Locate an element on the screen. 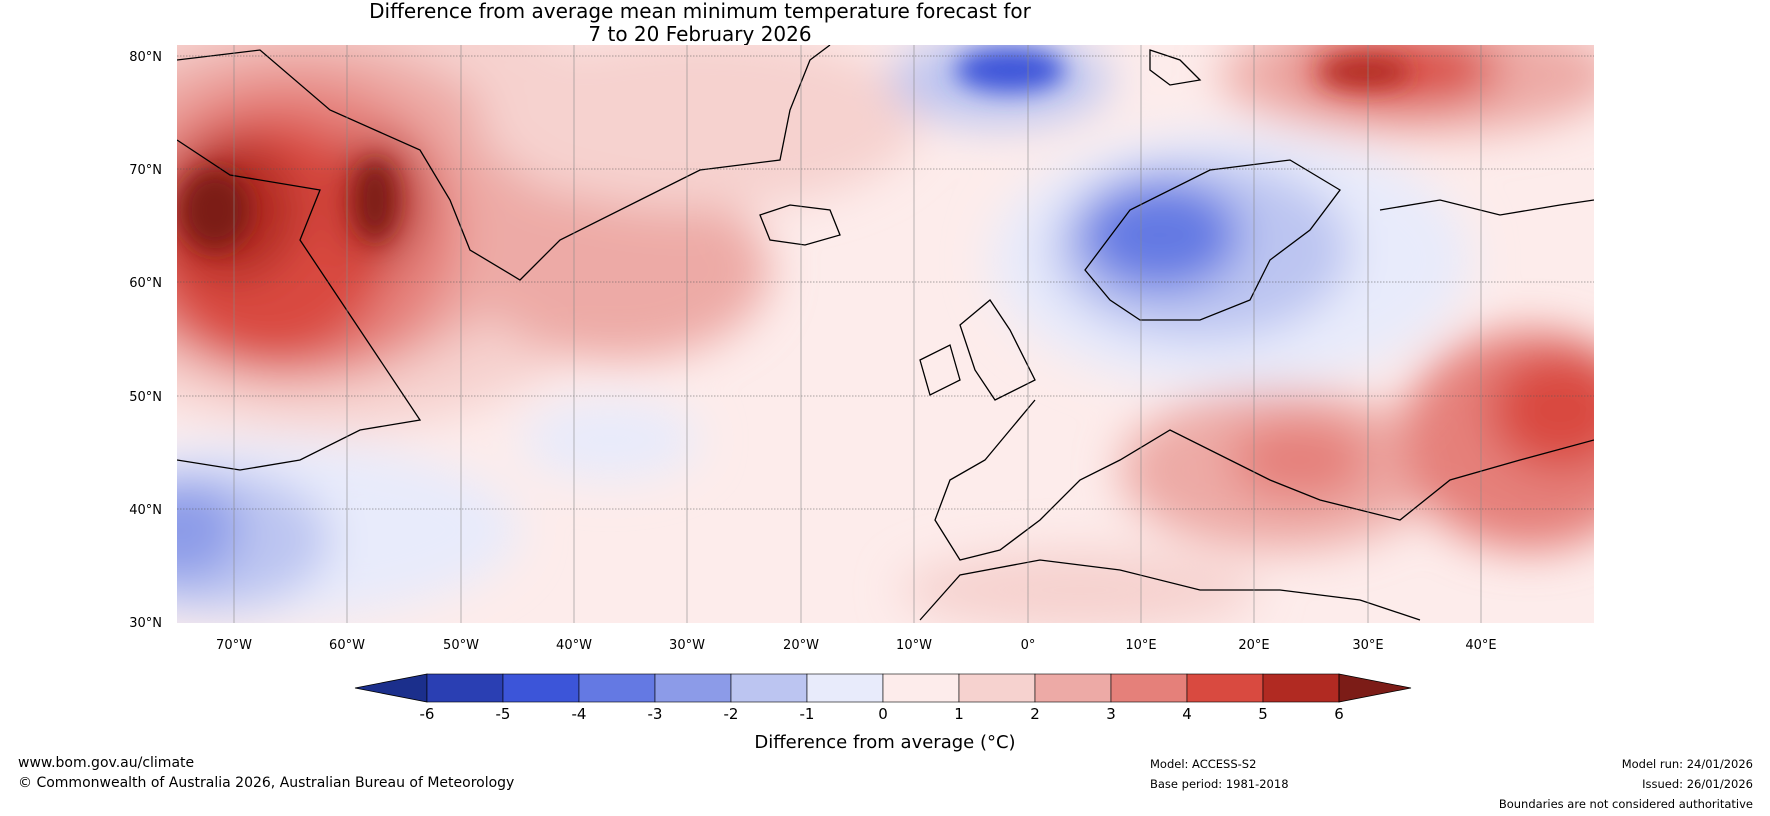  warm-region-north-africa is located at coordinates (1080, 586).